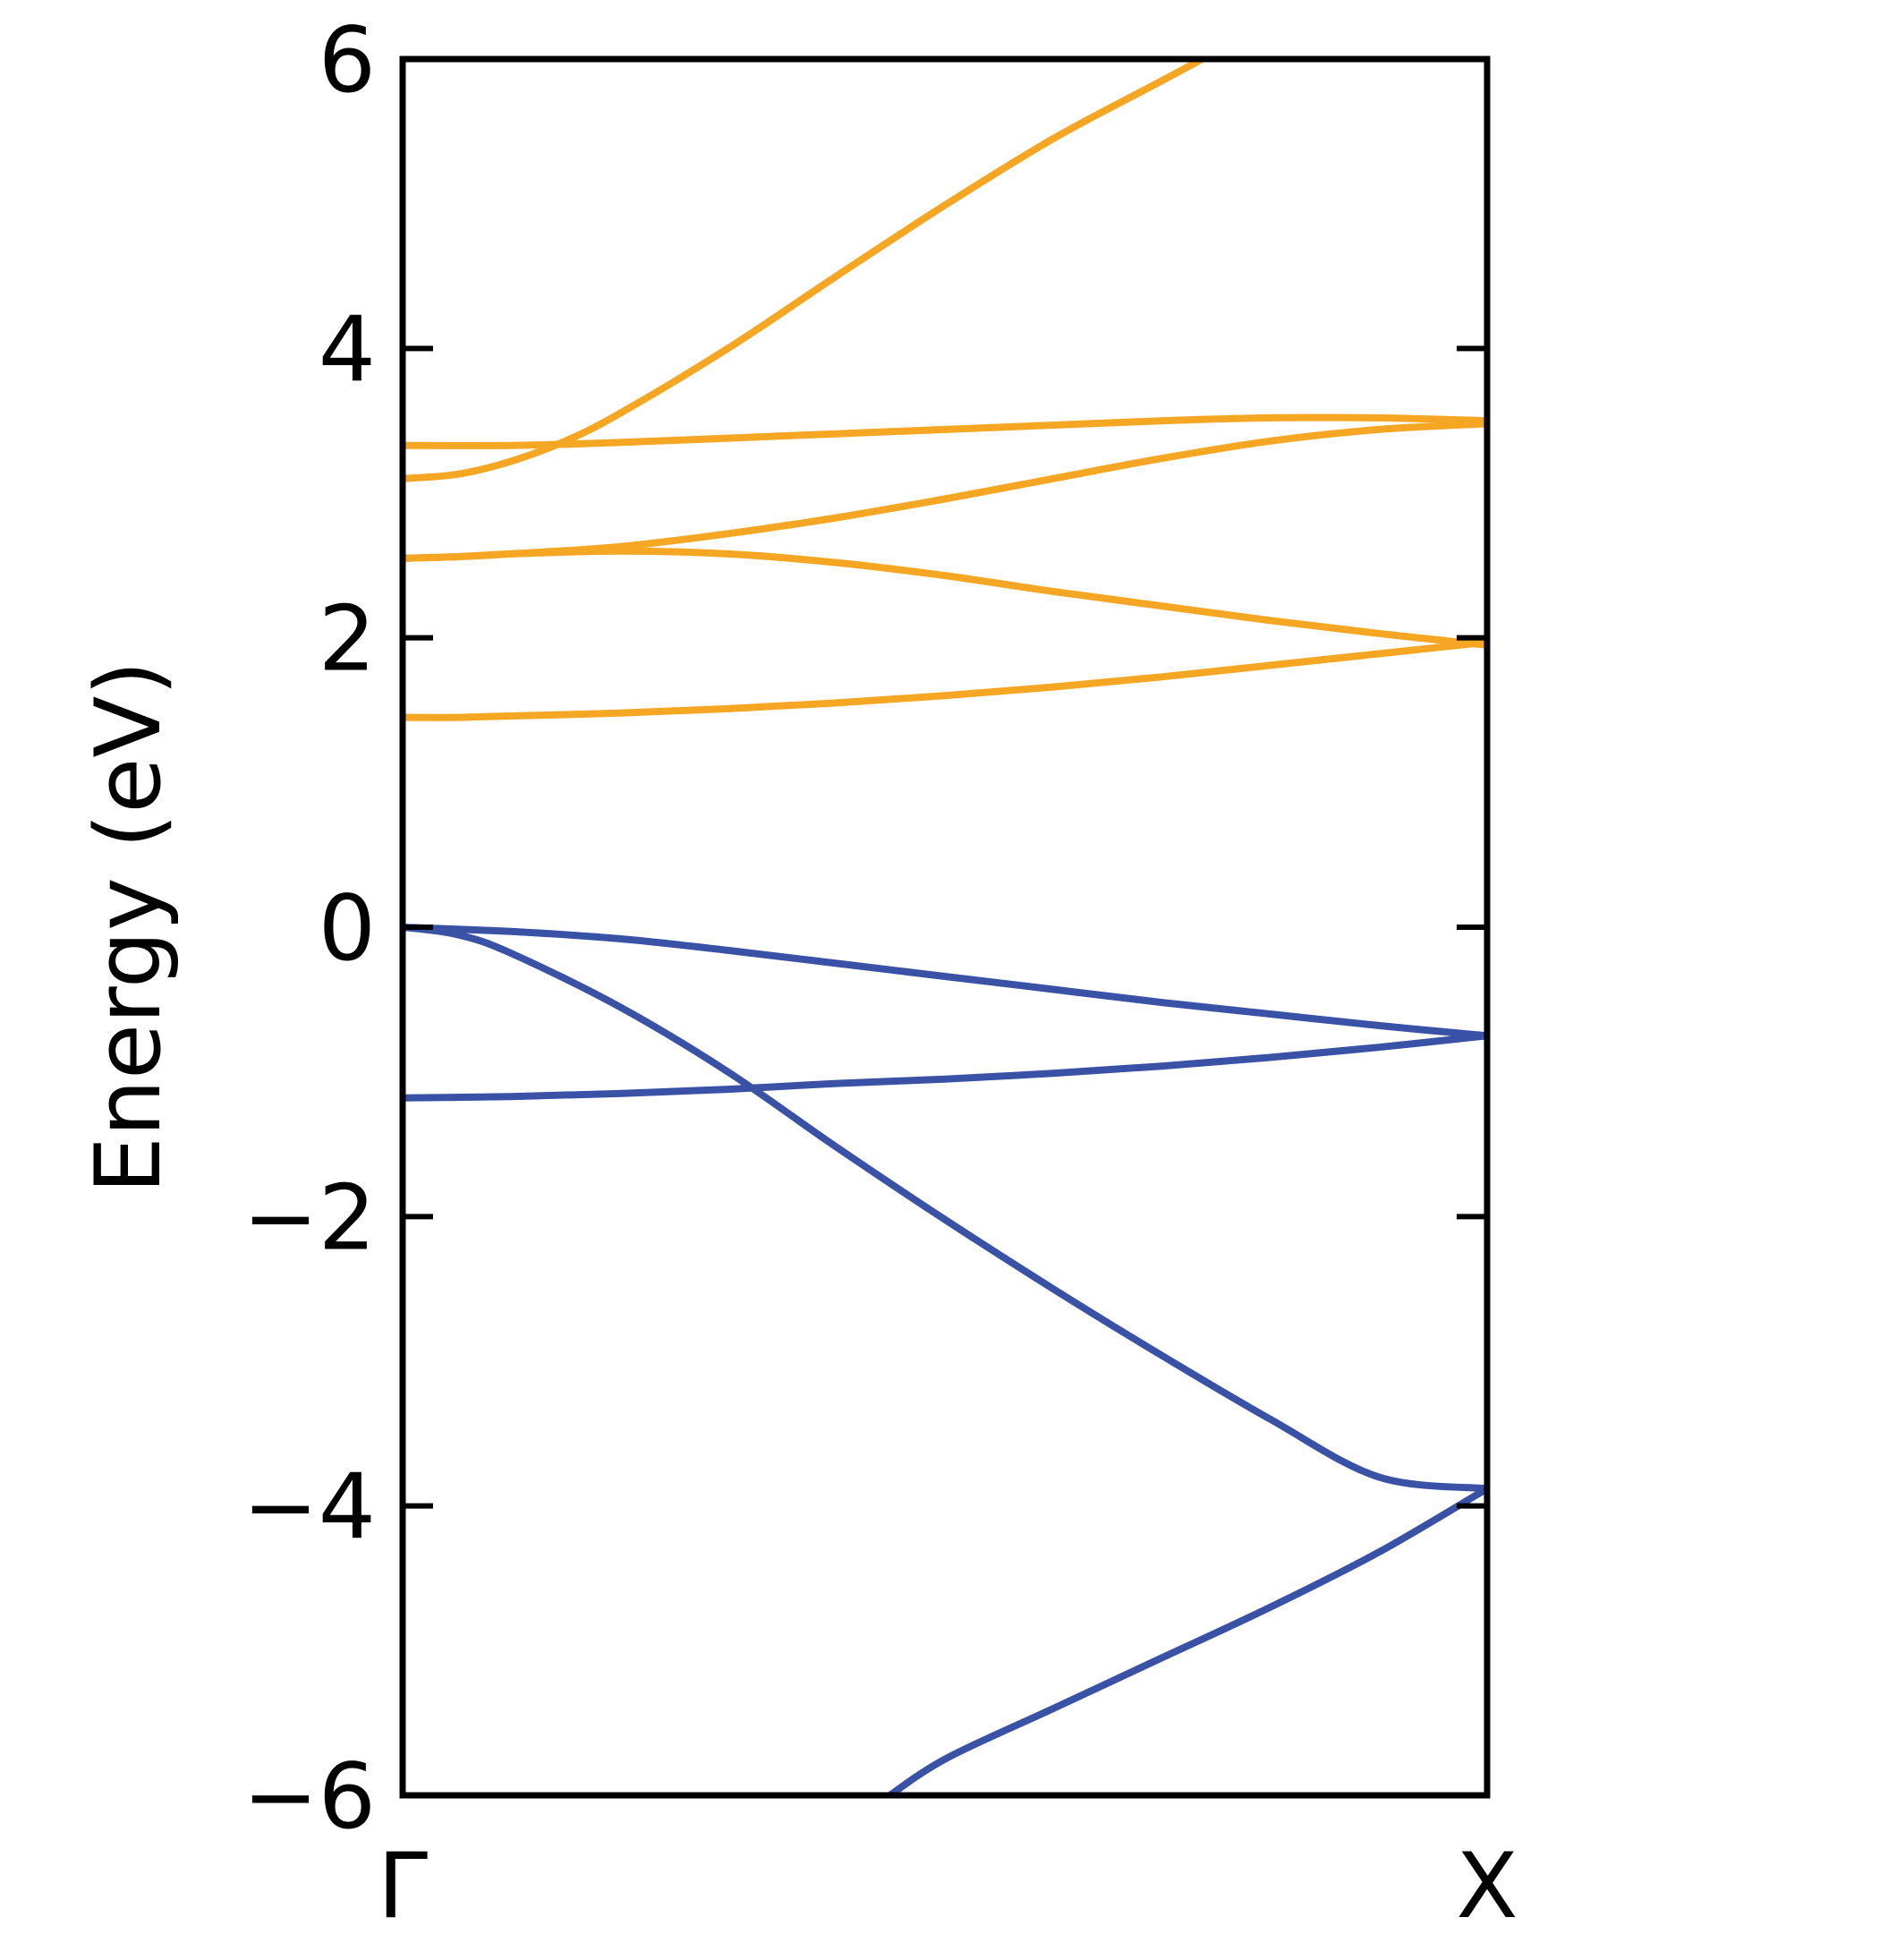  Describe the element at coordinates (1487, 1886) in the screenshot. I see `x-tick-label: X` at that location.